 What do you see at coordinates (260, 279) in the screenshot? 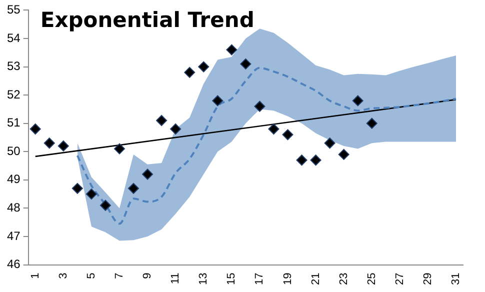
I see `x-tick-label: 17` at bounding box center [260, 279].